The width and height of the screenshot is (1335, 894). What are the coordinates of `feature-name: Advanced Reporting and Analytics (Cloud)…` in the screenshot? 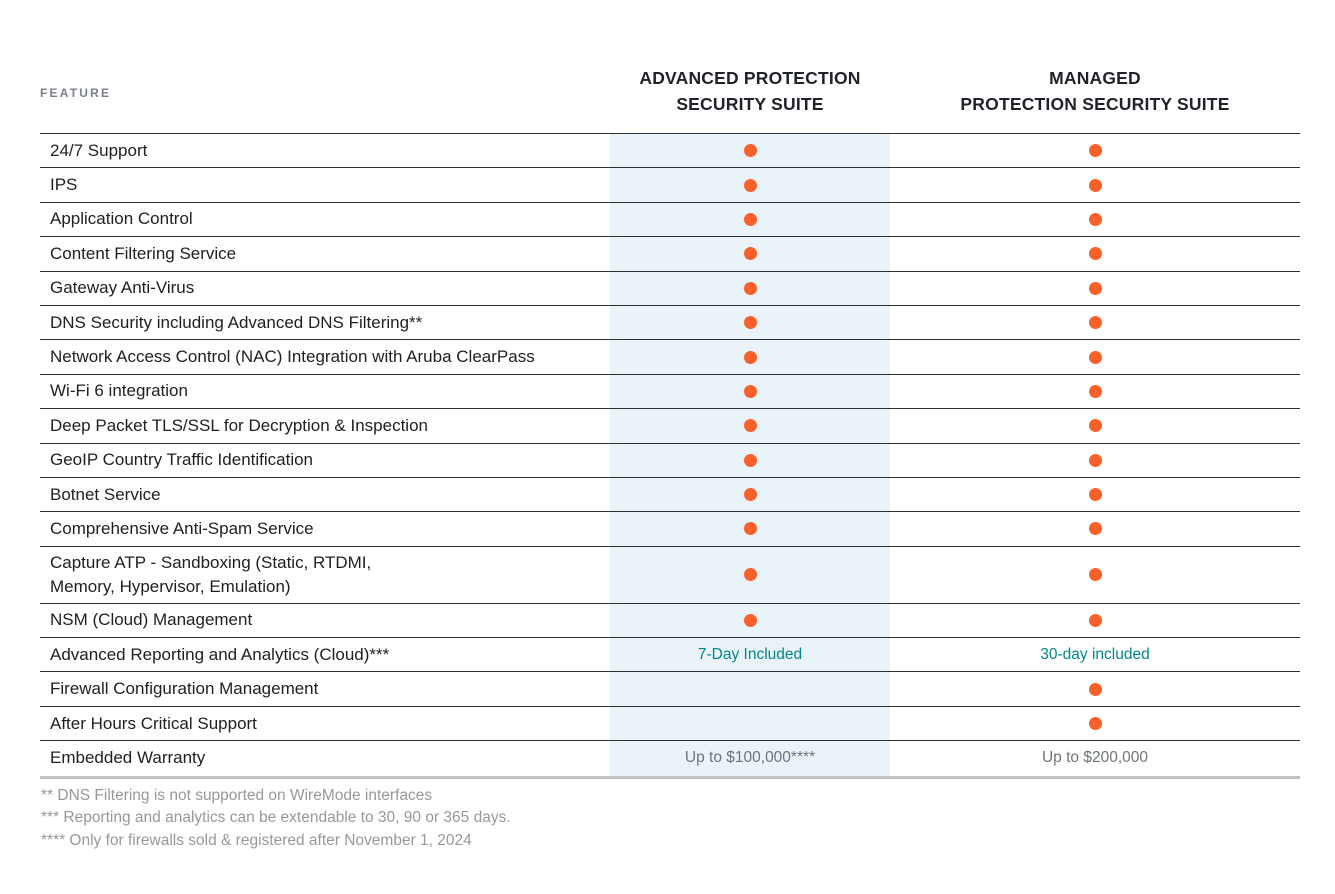 It's located at (220, 654).